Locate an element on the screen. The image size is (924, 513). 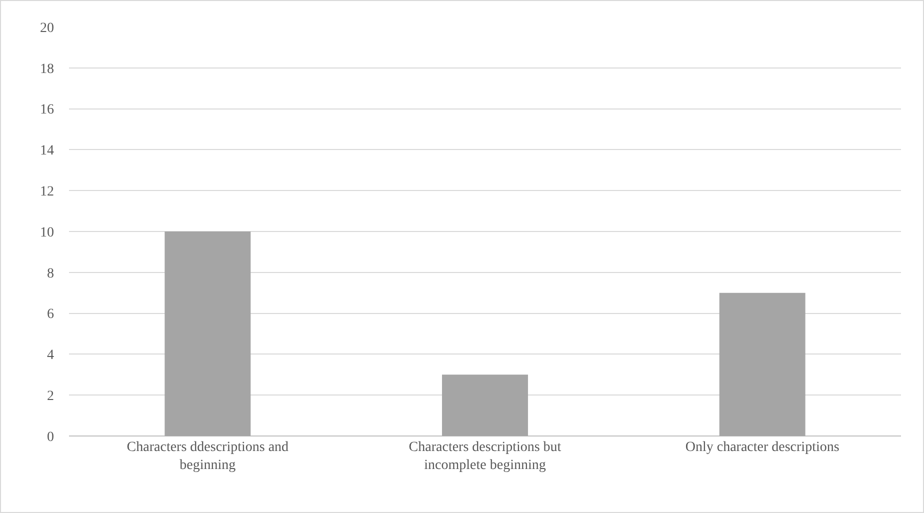
y-tick-label: 4 is located at coordinates (50, 356).